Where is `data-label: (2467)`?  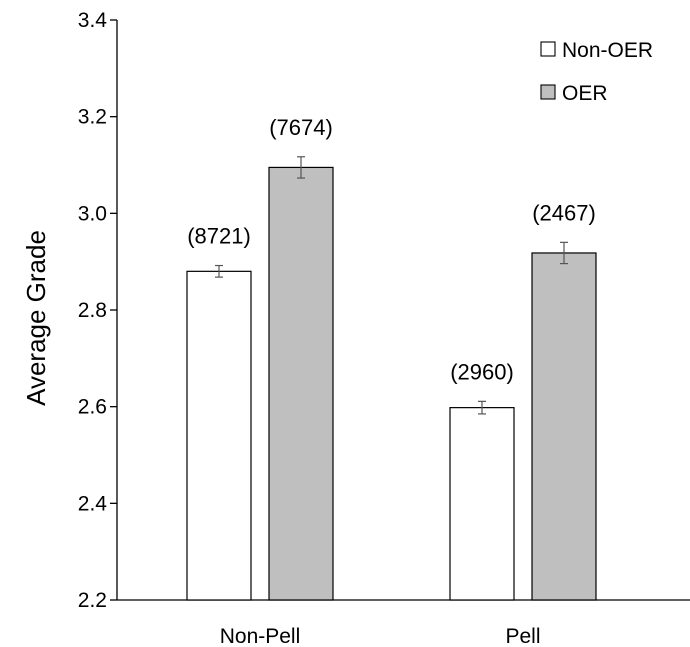
data-label: (2467) is located at coordinates (564, 212).